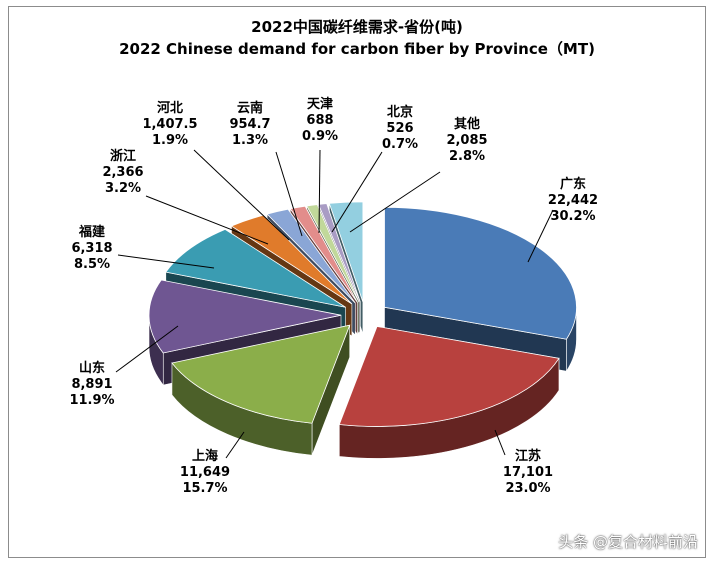  Describe the element at coordinates (527, 488) in the screenshot. I see `slice-percent-label: 23.0%` at that location.